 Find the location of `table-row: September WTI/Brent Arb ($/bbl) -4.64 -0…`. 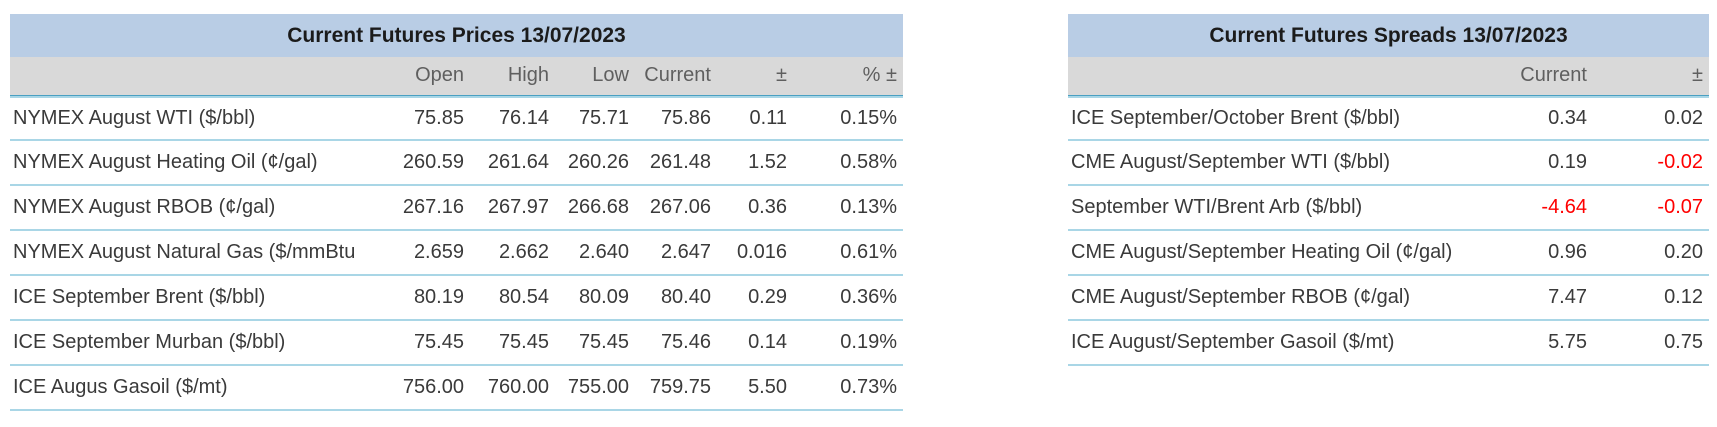

table-row: September WTI/Brent Arb ($/bbl) -4.64 -0… is located at coordinates (1388, 208).